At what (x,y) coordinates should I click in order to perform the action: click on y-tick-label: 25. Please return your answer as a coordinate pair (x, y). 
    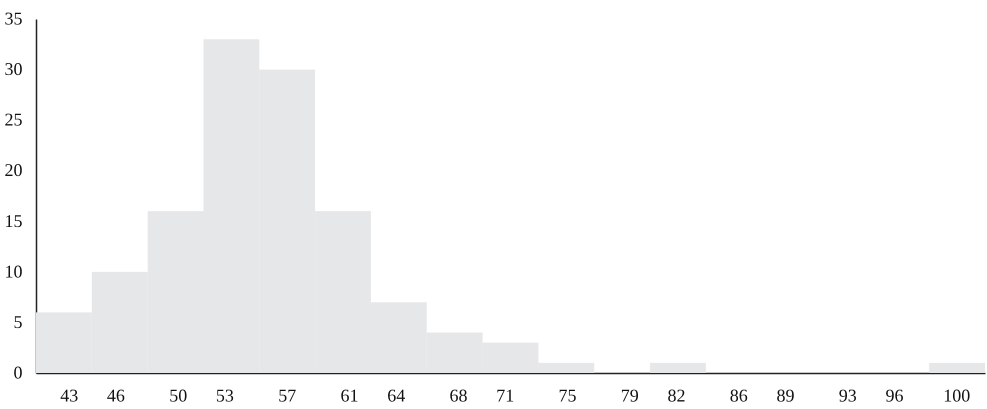
    Looking at the image, I should click on (13, 120).